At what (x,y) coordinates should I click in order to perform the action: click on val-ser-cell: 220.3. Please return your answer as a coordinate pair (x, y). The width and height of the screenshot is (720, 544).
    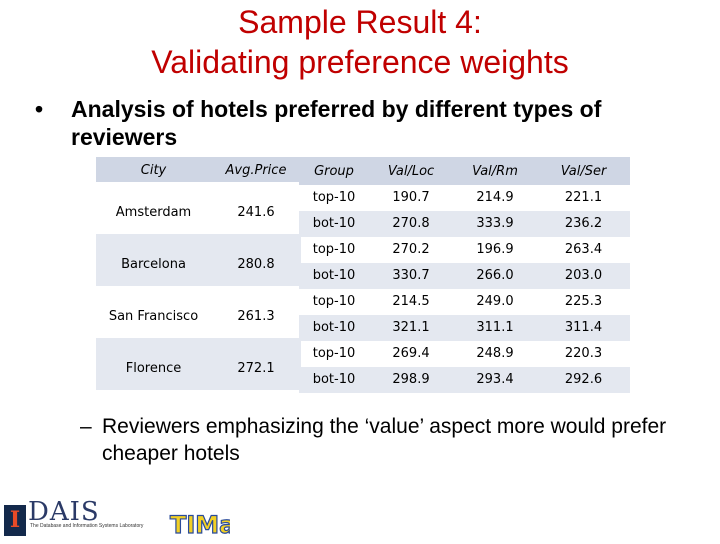
    Looking at the image, I should click on (583, 353).